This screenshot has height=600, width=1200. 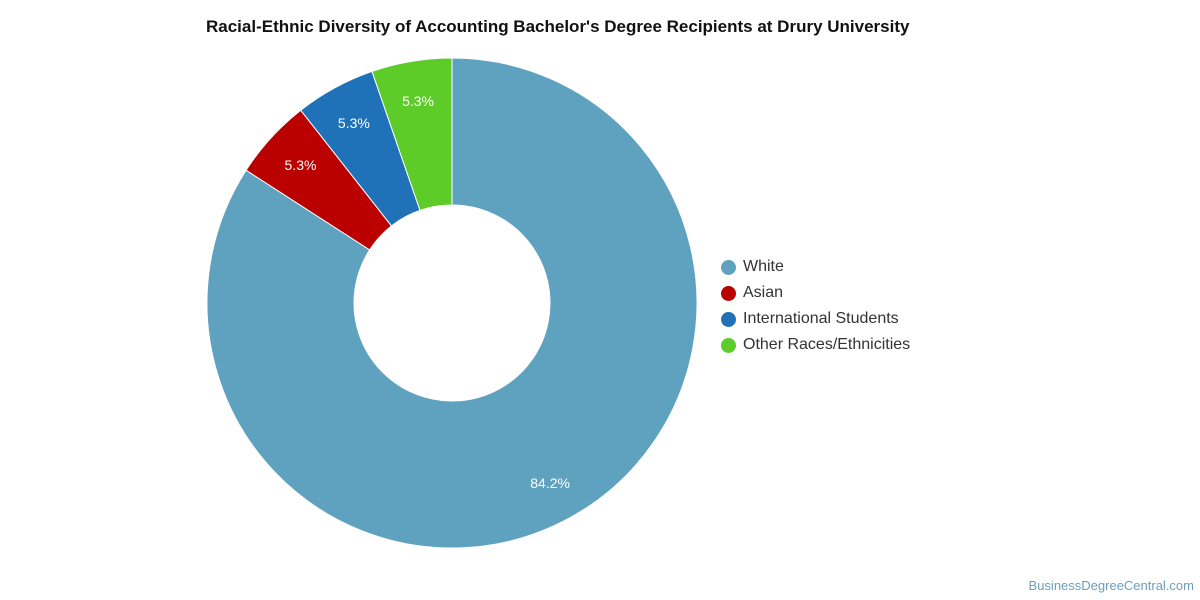 I want to click on legend-item: Asian, so click(x=815, y=293).